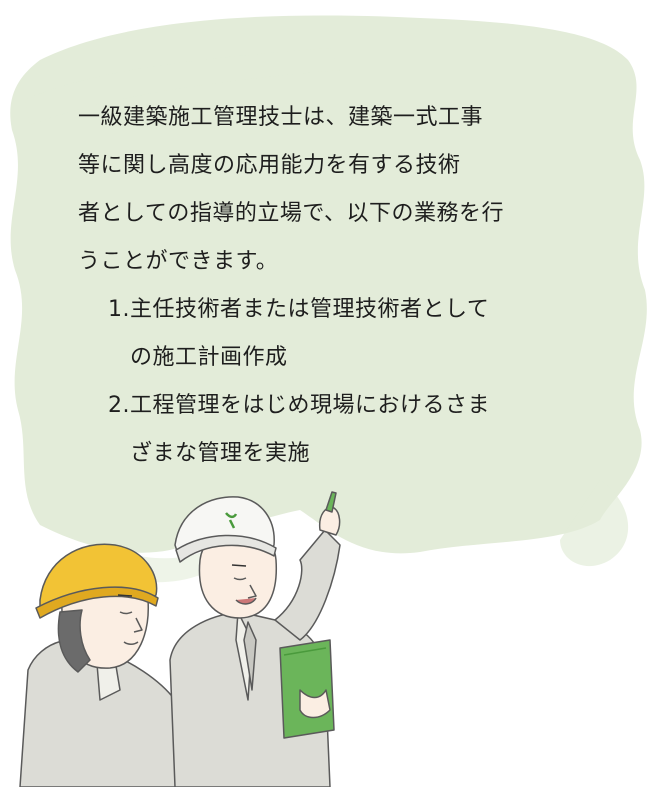 The height and width of the screenshot is (787, 650). I want to click on intro-line: 一級建築施工管理技士は、建築一式工事, so click(281, 117).